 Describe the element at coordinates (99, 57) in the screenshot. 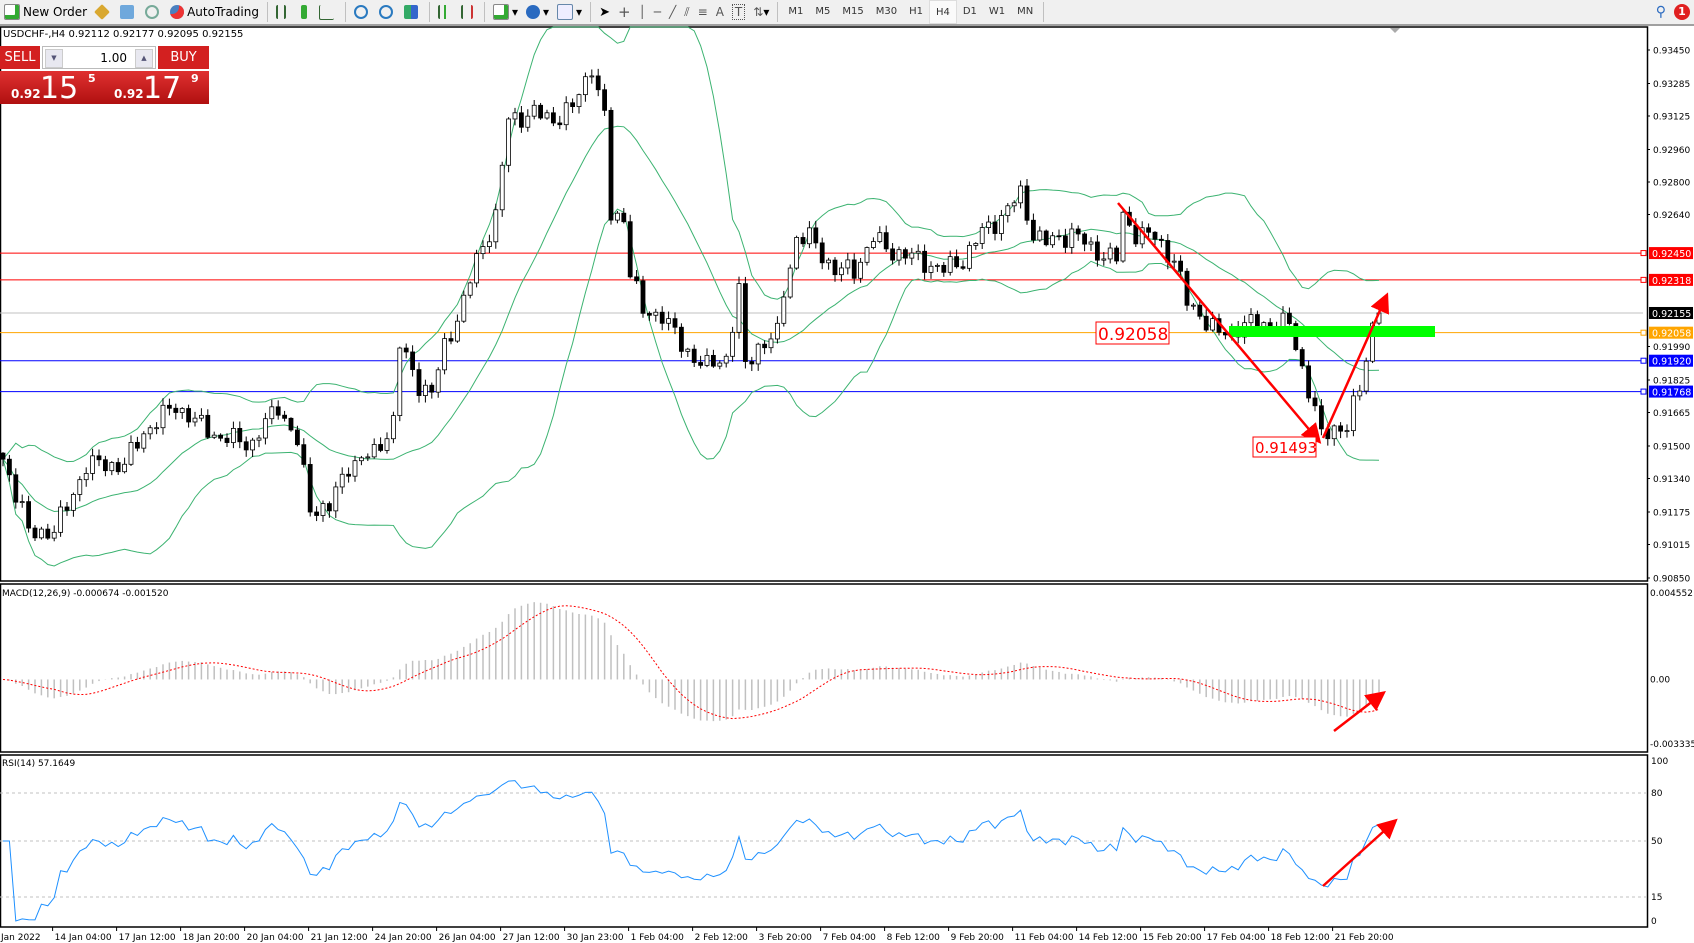

I see `lot-size-input: ▼ 1.00 ▲` at that location.